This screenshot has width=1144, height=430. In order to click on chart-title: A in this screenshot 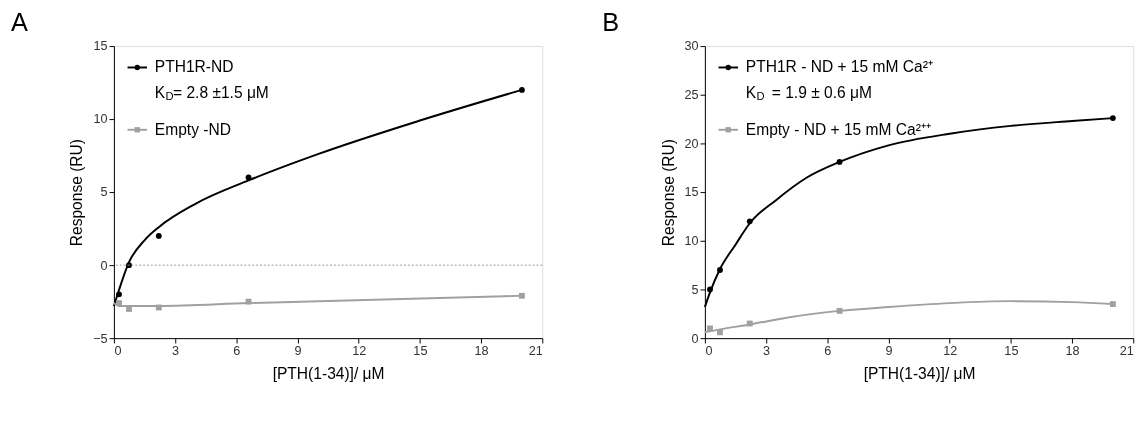, I will do `click(19, 22)`.